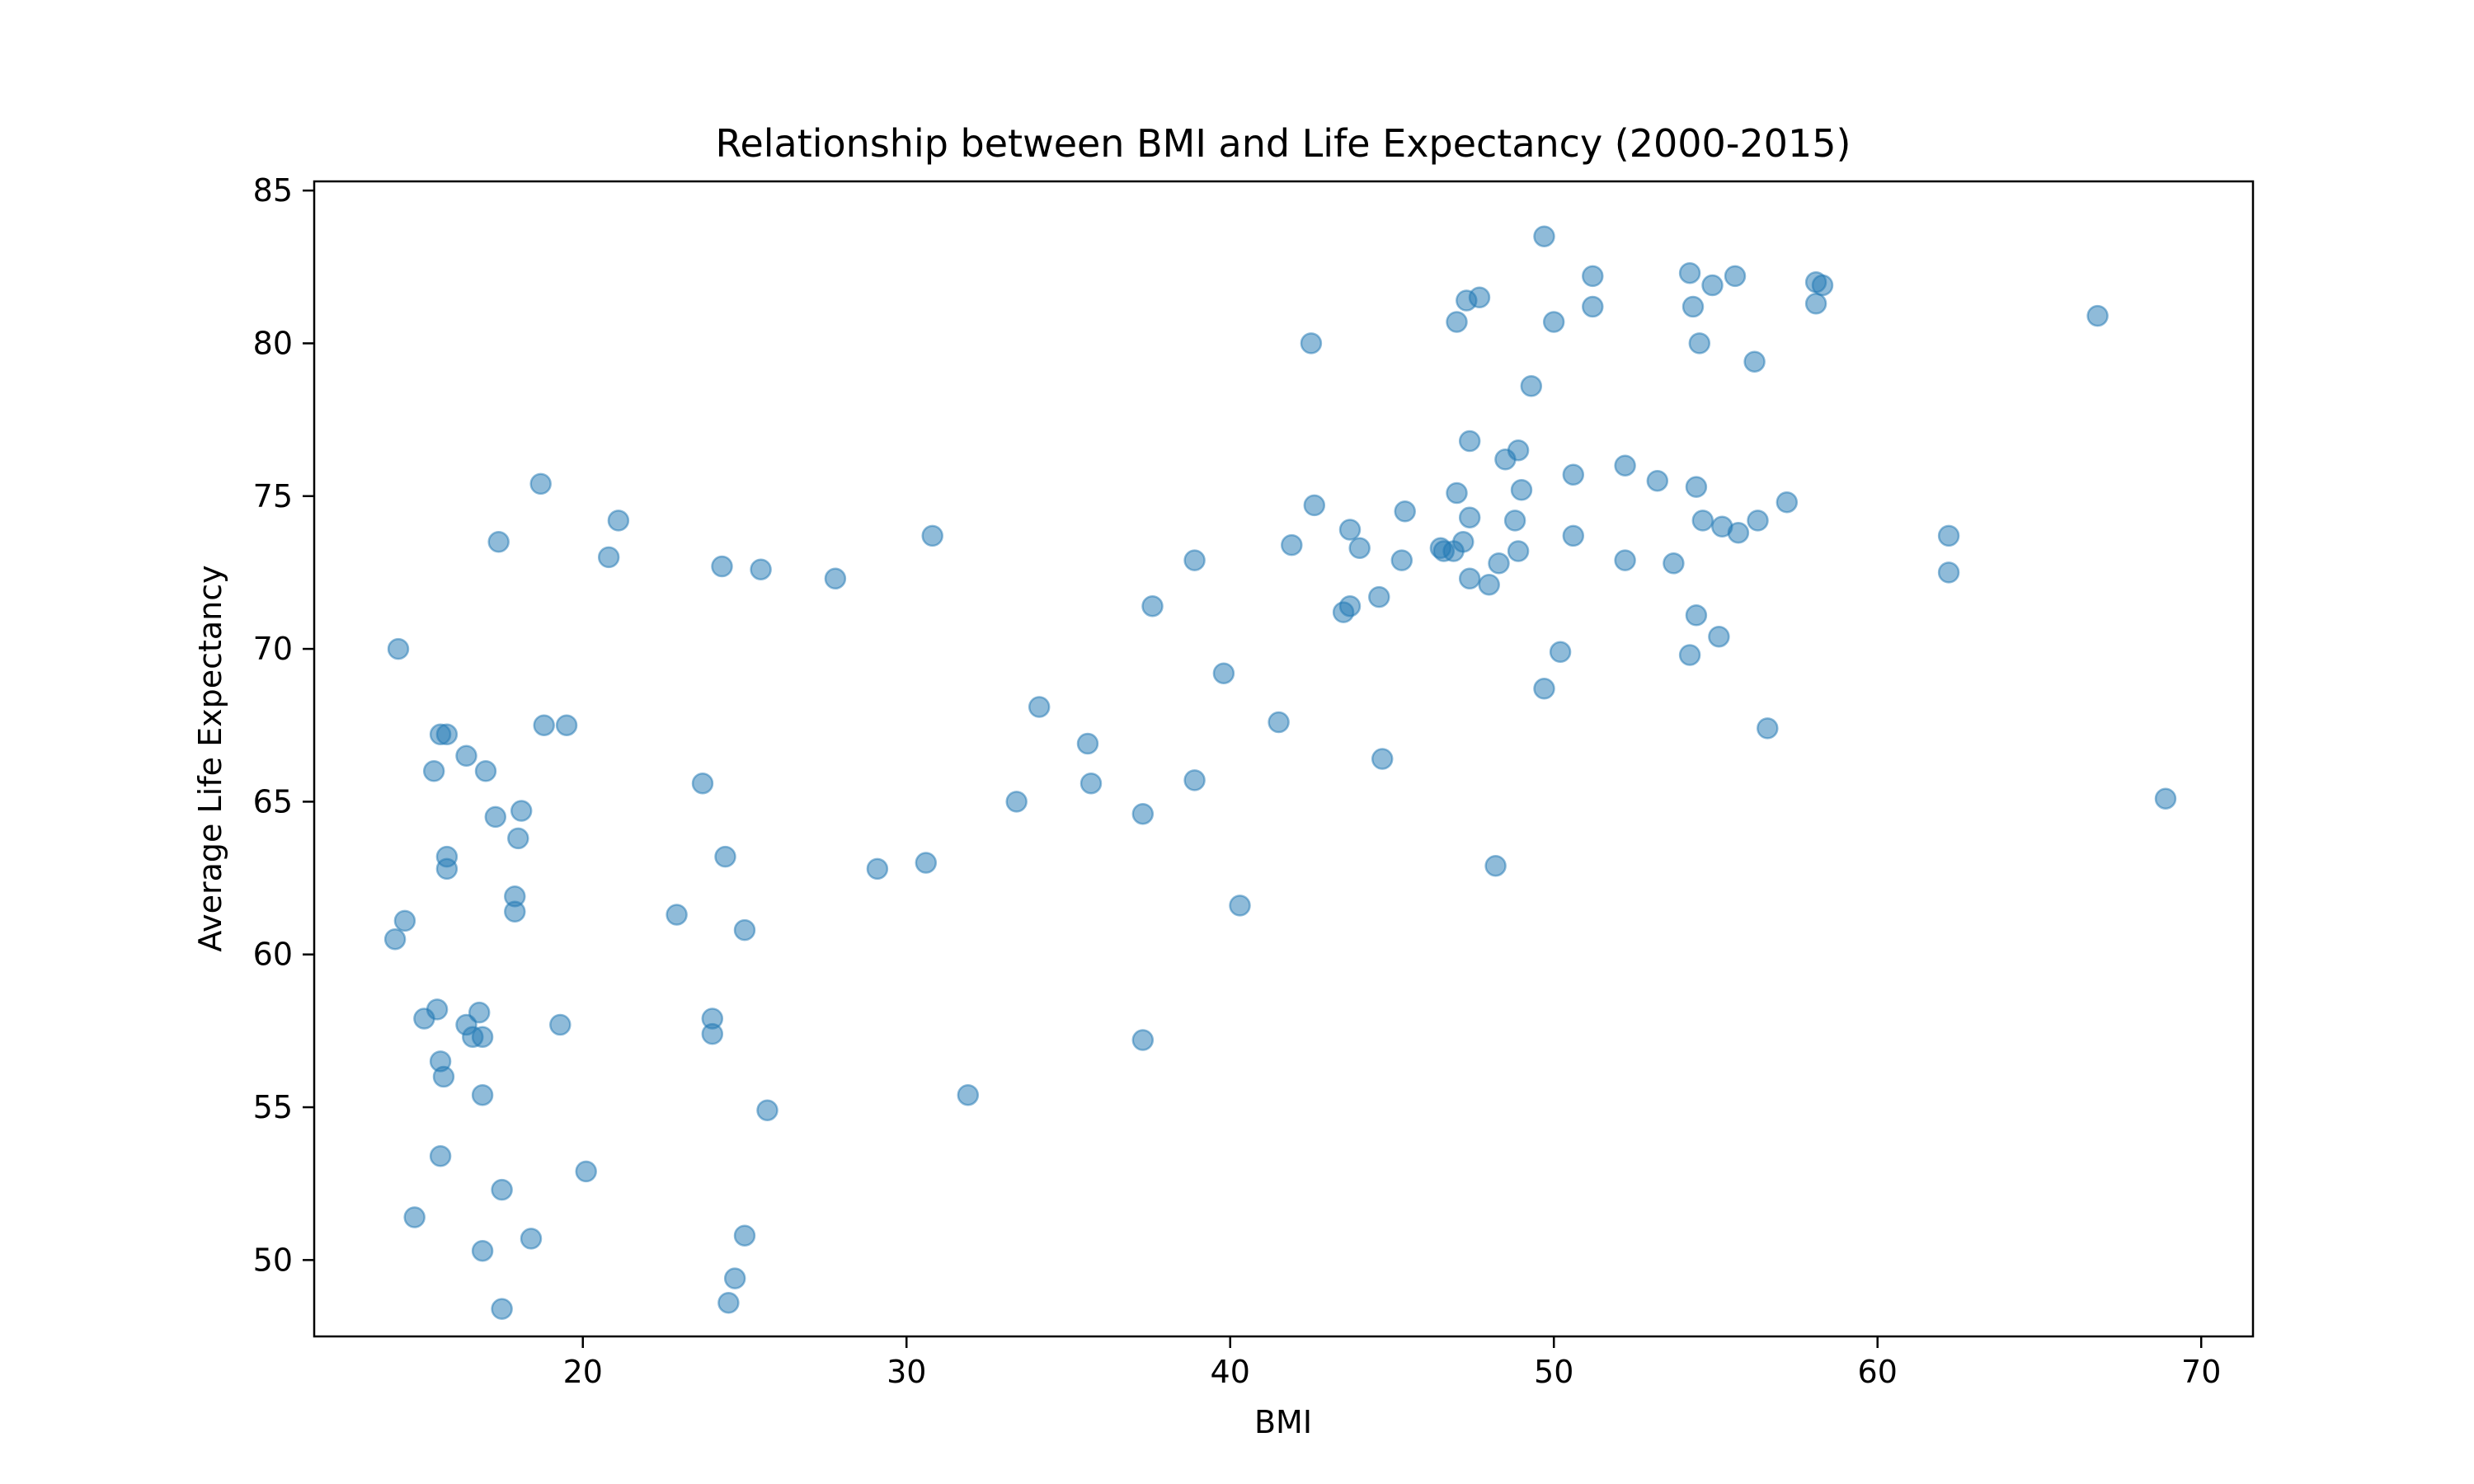 The image size is (2474, 1484). Describe the element at coordinates (1878, 1372) in the screenshot. I see `x-tick-label: 60` at that location.